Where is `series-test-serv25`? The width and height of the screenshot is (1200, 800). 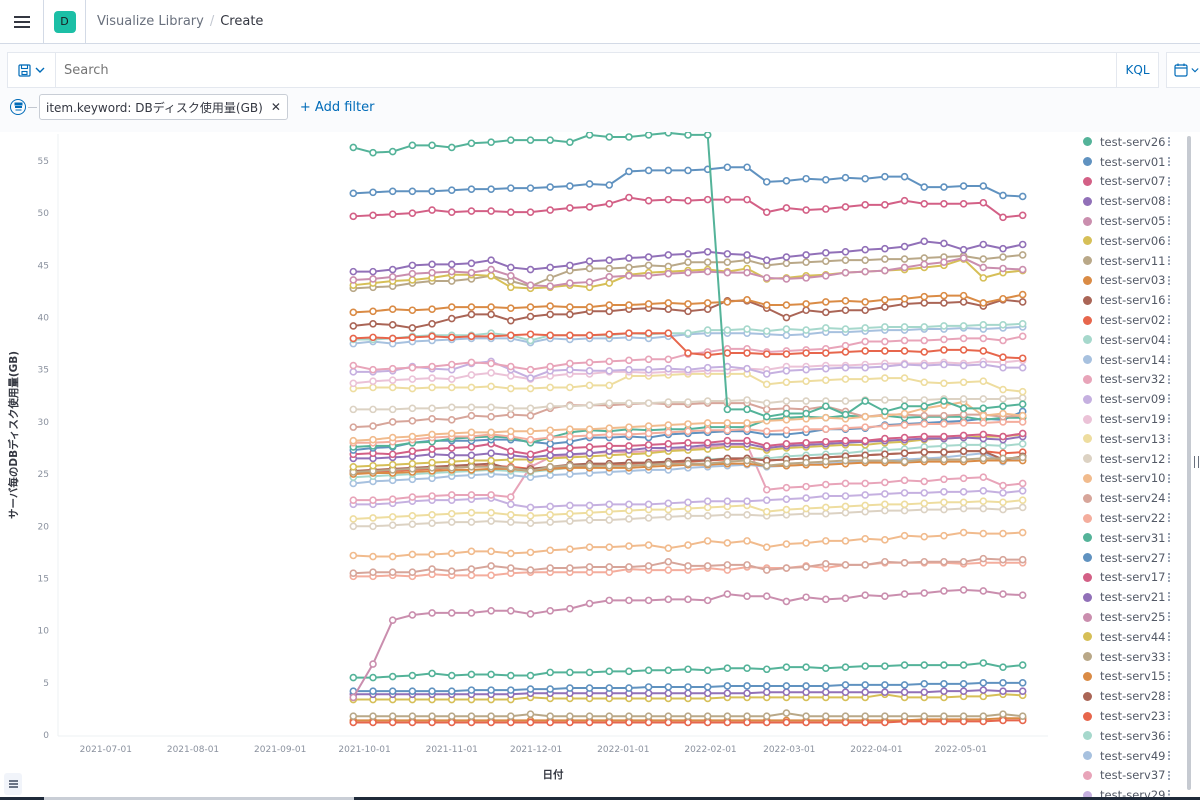 series-test-serv25 is located at coordinates (688, 644).